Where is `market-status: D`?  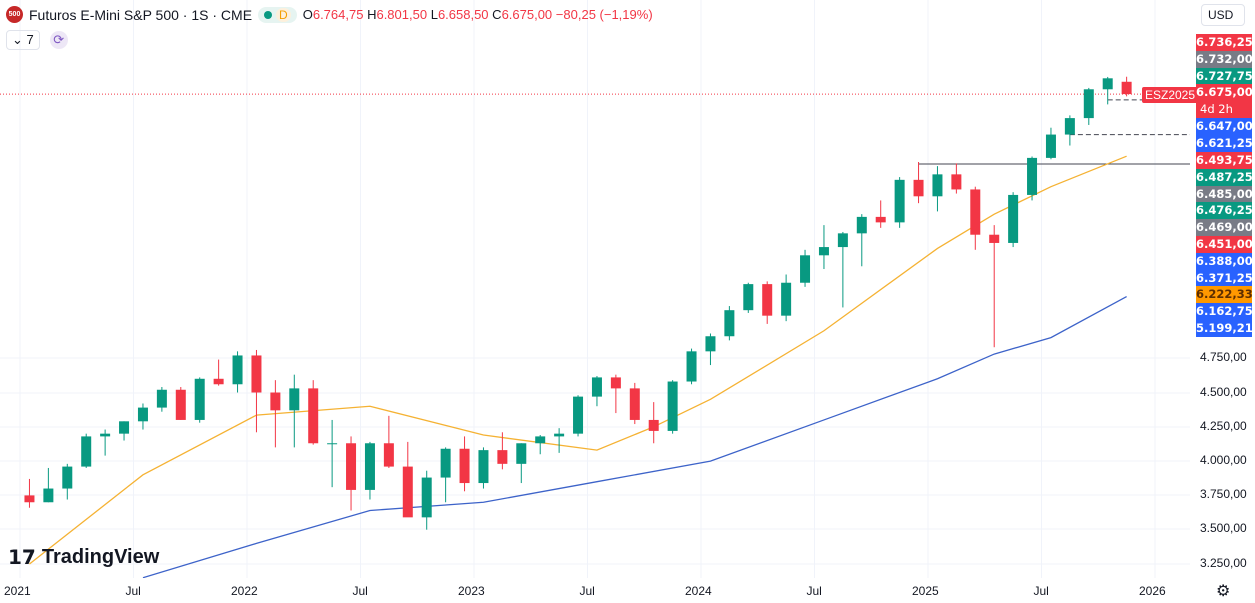
market-status: D is located at coordinates (277, 14).